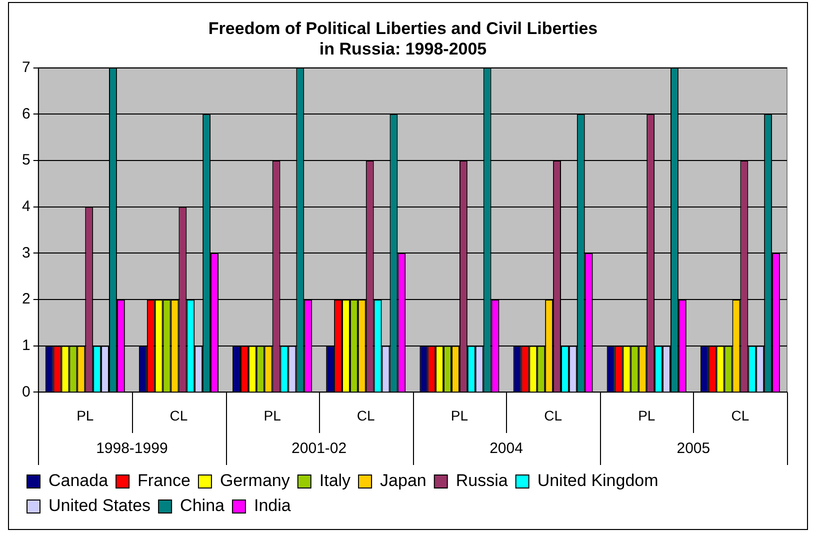 The height and width of the screenshot is (533, 818). I want to click on y-tick-label: 4, so click(26, 206).